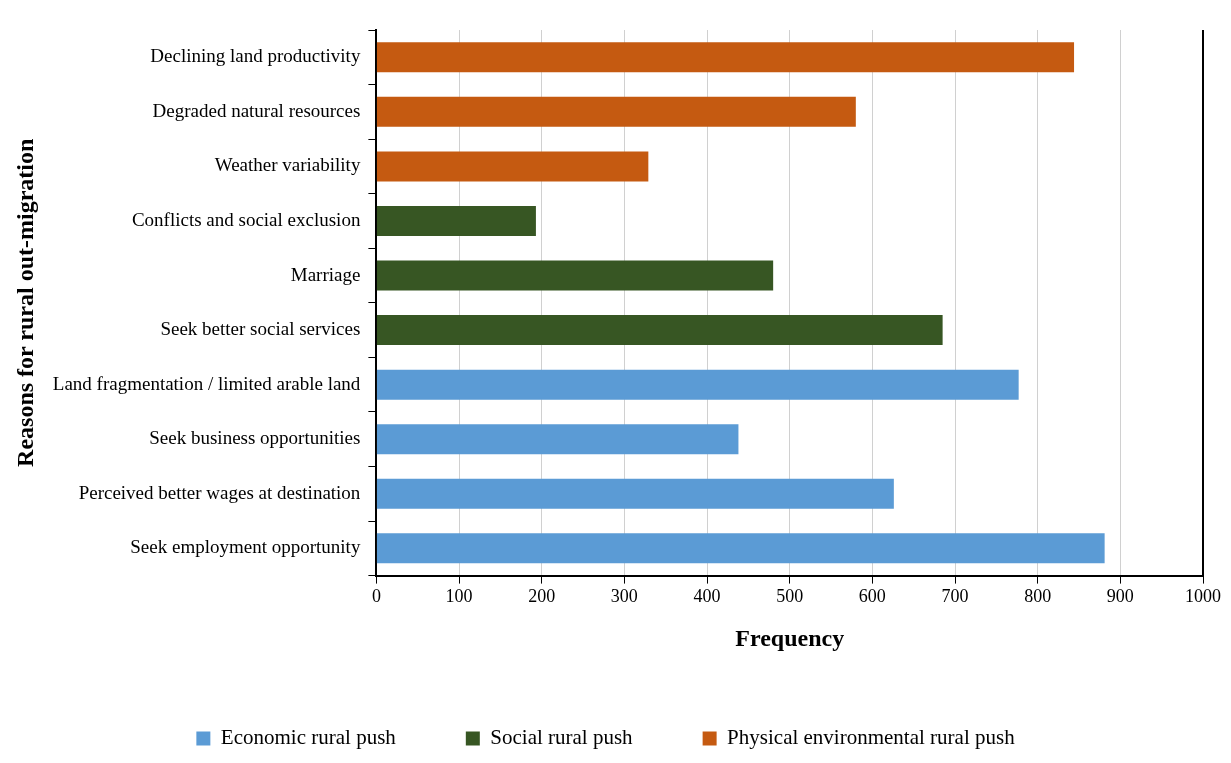  I want to click on x-tick-label: 700, so click(955, 596).